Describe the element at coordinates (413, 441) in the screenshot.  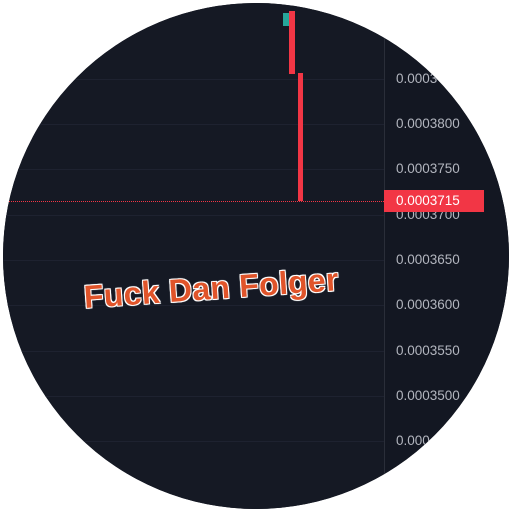
I see `y-tick-label: 0.000` at that location.